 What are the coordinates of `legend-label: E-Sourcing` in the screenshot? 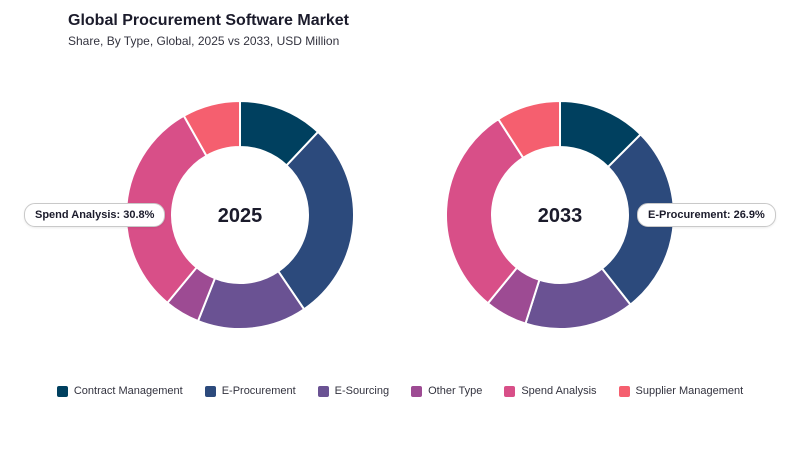 It's located at (362, 391).